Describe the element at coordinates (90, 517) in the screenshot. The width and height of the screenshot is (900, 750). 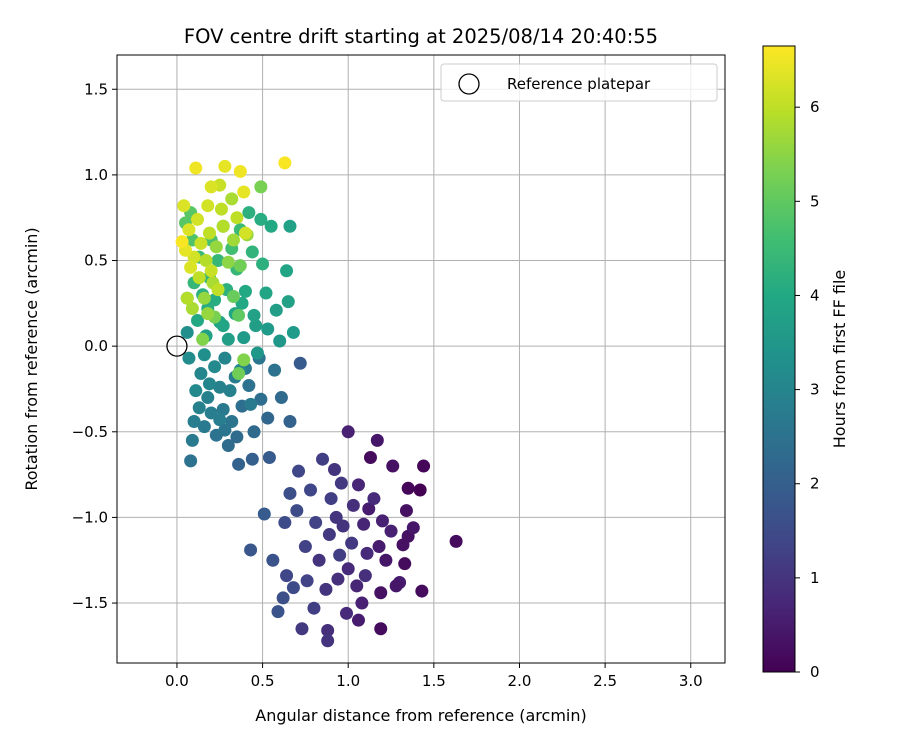
I see `y-tick-label: −1.0` at that location.